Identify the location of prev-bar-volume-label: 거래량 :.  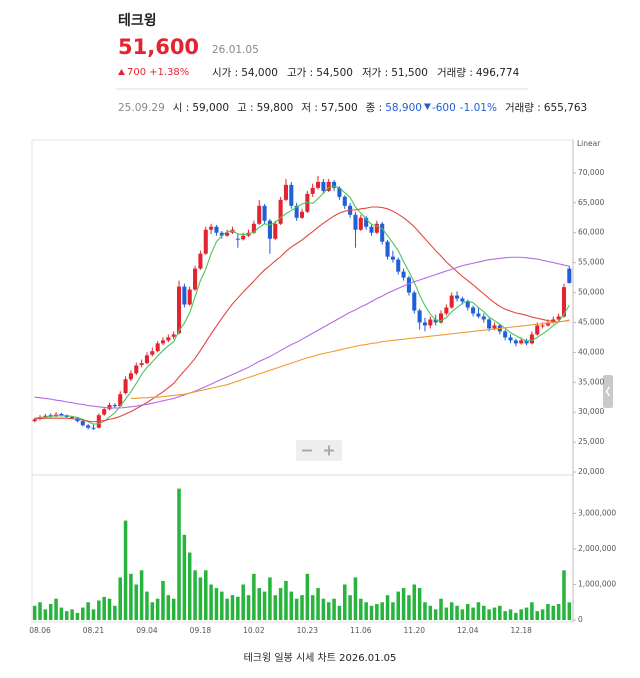
(523, 108).